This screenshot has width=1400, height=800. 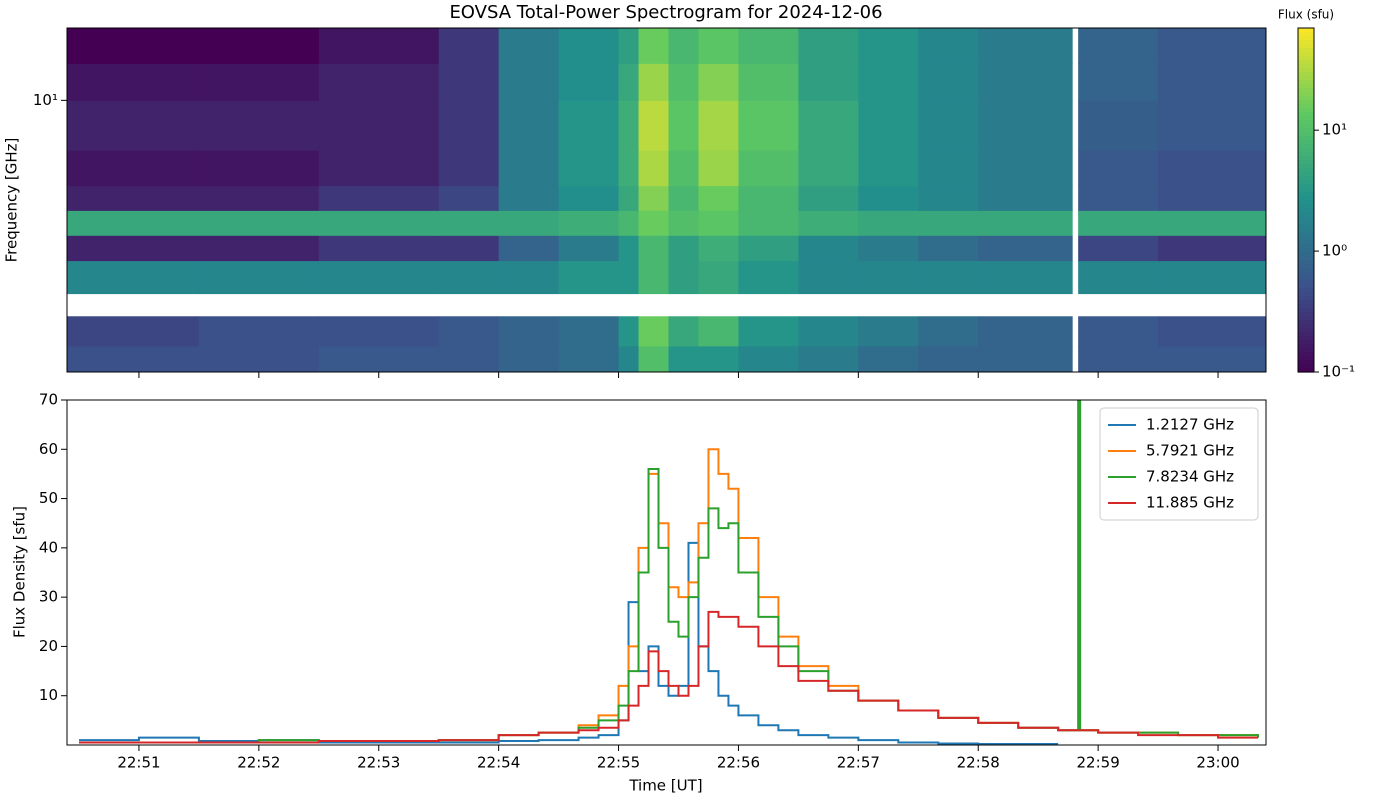 I want to click on colorbar-title: Flux (sfu), so click(x=1306, y=15).